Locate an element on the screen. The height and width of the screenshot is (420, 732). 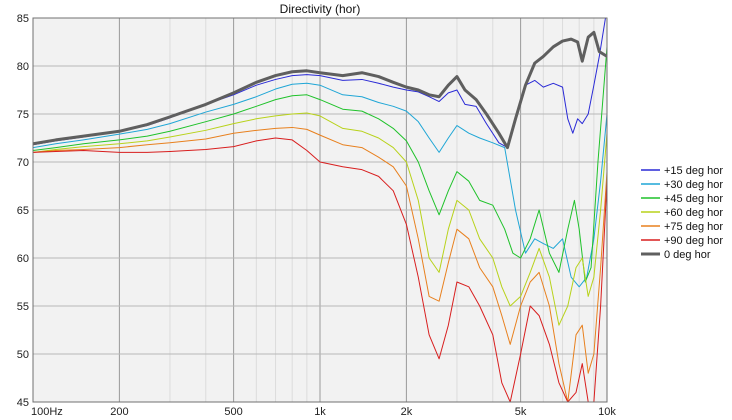
x-tick-label: 5k is located at coordinates (521, 412).